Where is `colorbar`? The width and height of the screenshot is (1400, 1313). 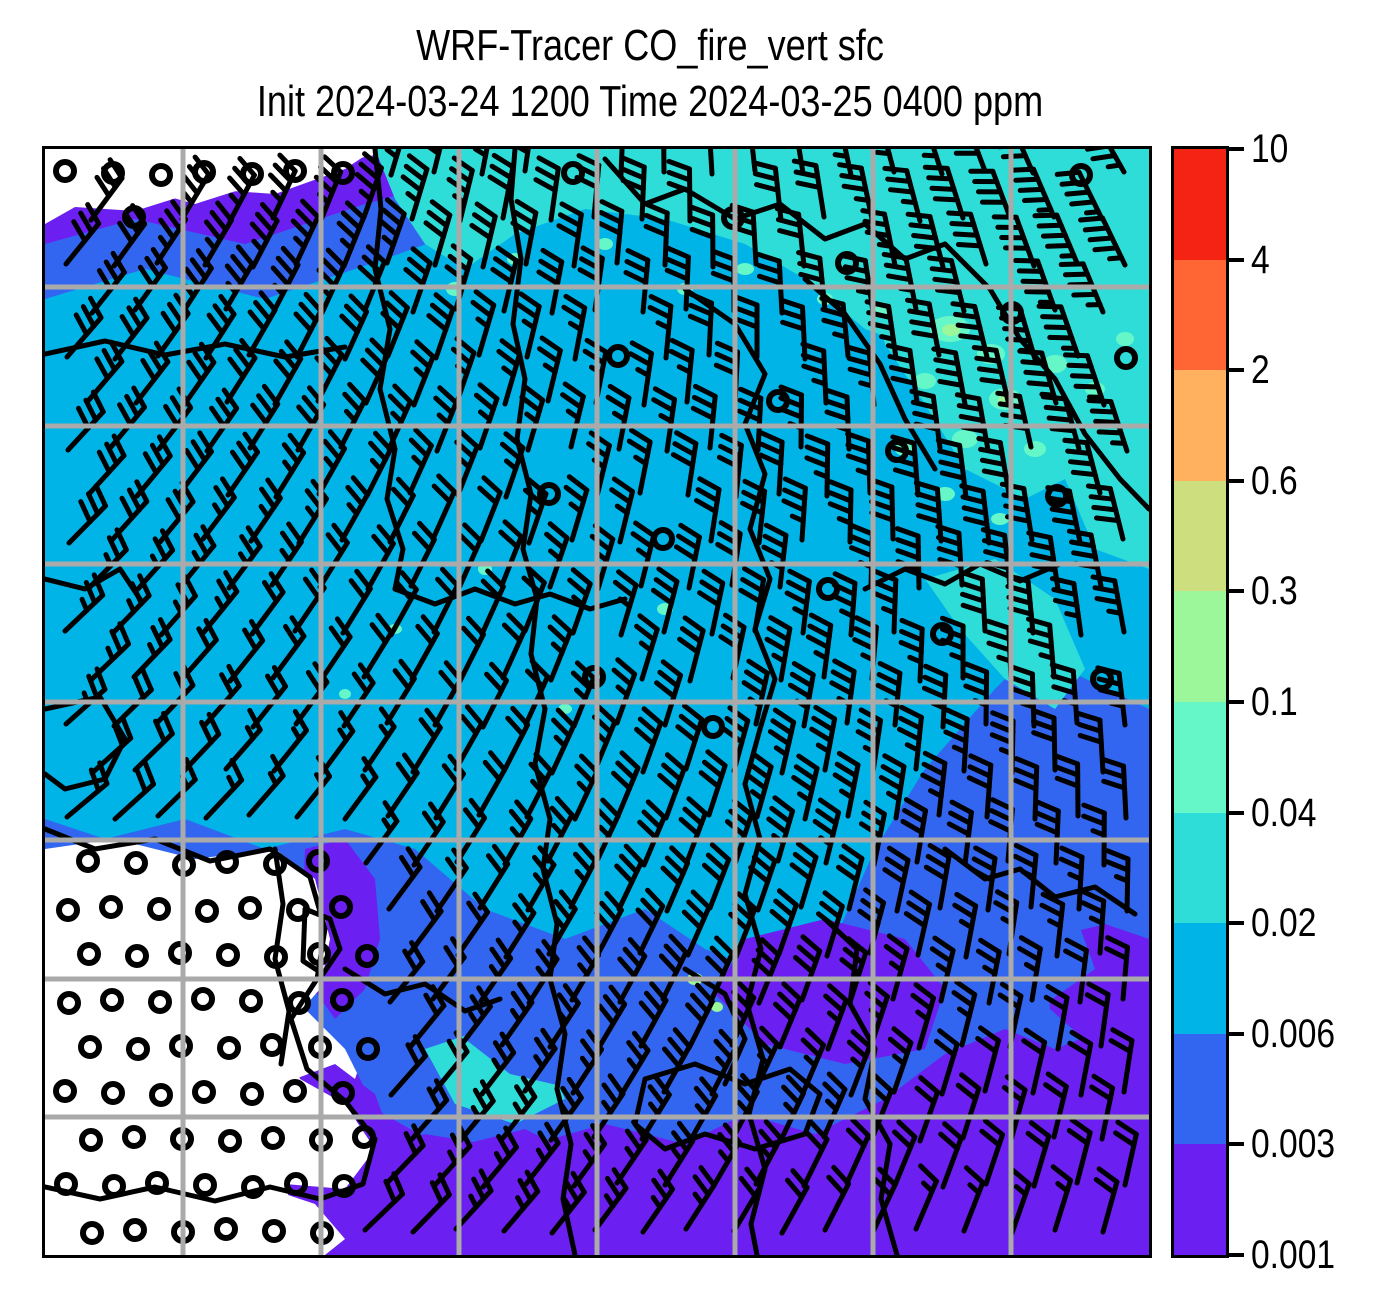
colorbar is located at coordinates (1200, 702).